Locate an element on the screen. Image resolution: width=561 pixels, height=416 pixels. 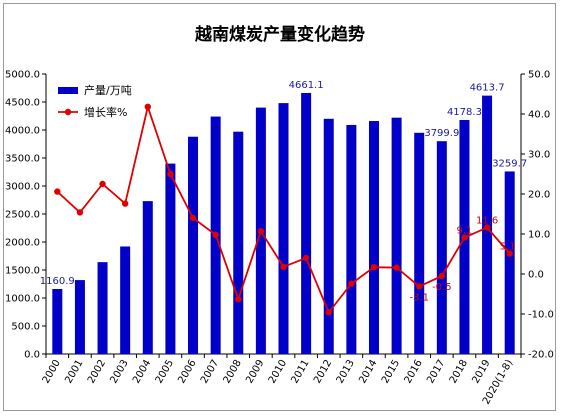
x-tick-label: 2011 is located at coordinates (300, 372).